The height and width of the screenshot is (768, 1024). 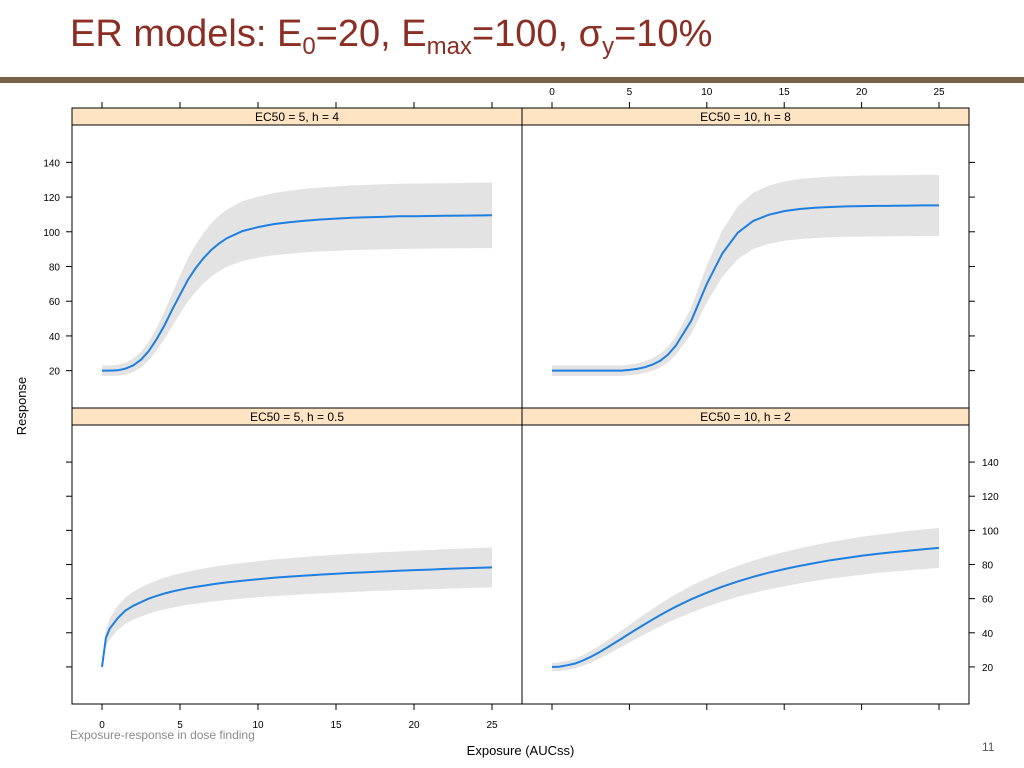 I want to click on panel-strip-label: EC50 = 10, h = 2, so click(x=745, y=417).